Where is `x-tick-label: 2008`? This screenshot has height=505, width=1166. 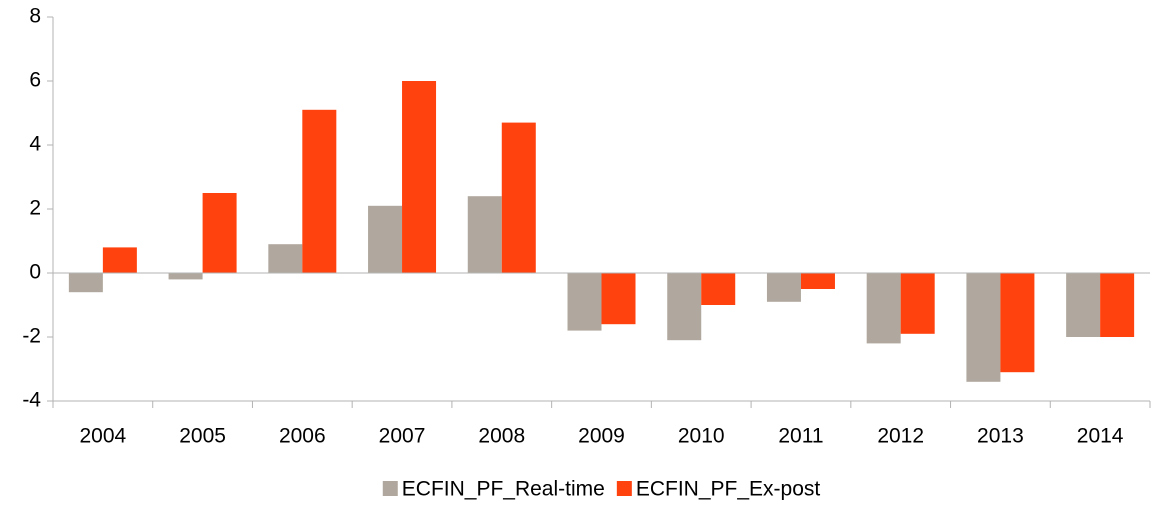
x-tick-label: 2008 is located at coordinates (501, 436).